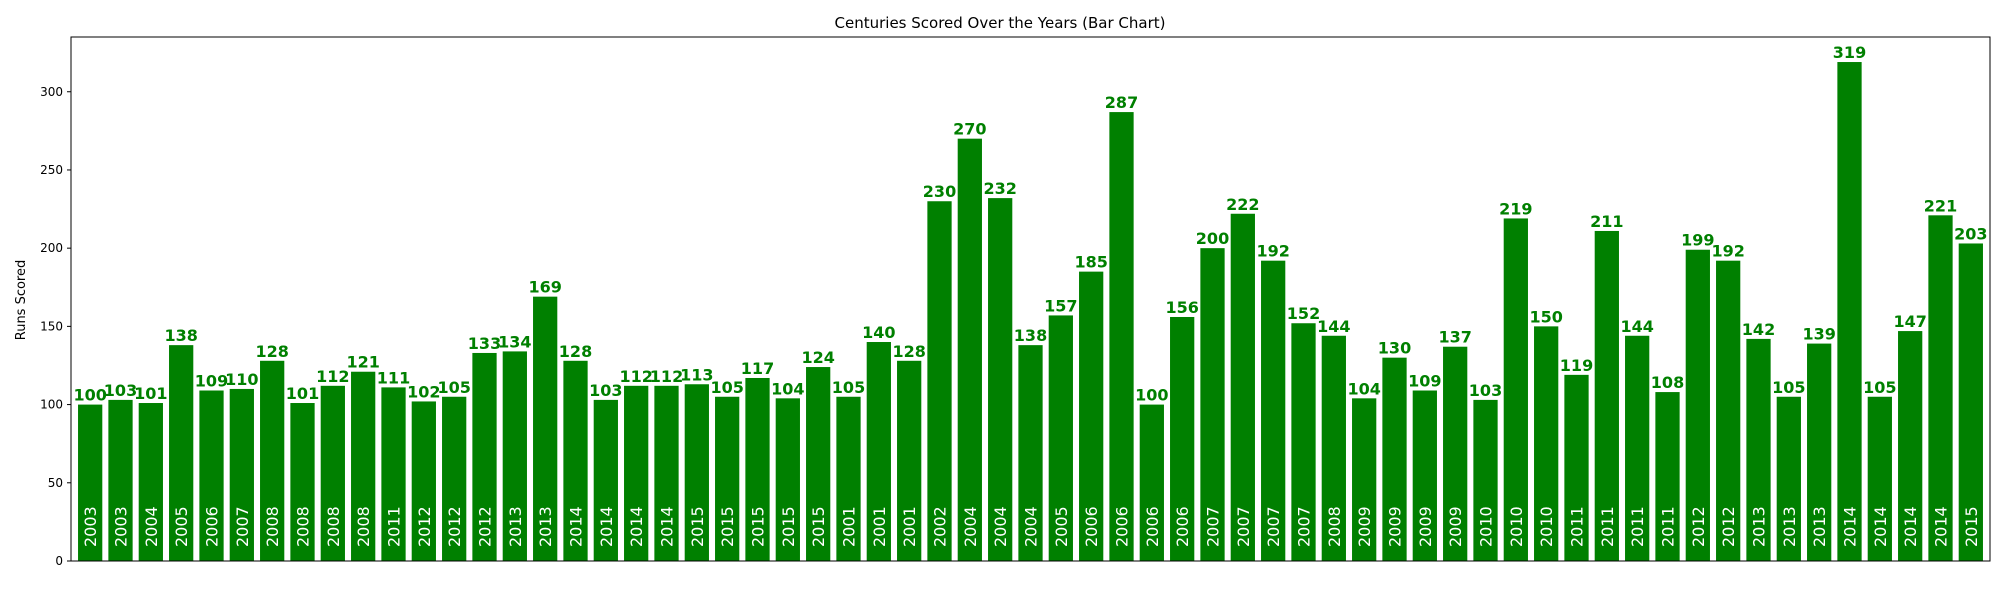 This screenshot has width=2000, height=600. What do you see at coordinates (1909, 321) in the screenshot?
I see `bar-value-label: 147` at bounding box center [1909, 321].